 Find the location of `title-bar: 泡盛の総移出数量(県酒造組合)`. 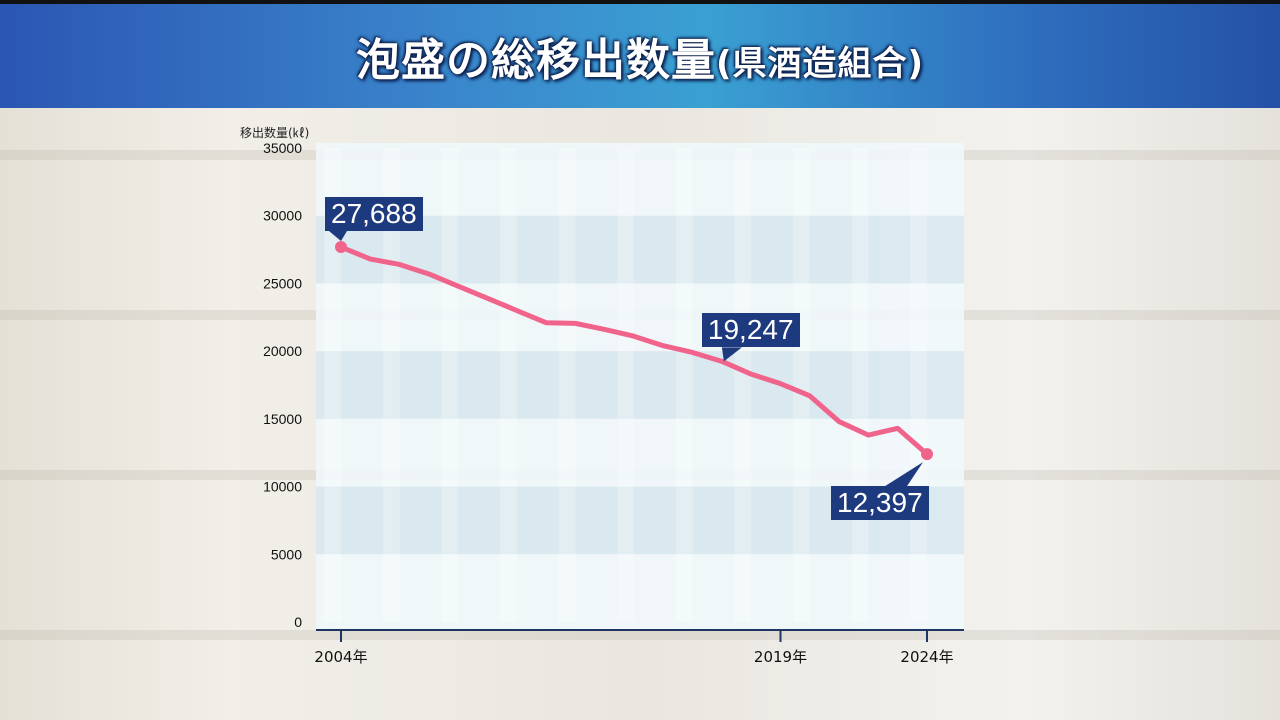

title-bar: 泡盛の総移出数量(県酒造組合) is located at coordinates (640, 56).